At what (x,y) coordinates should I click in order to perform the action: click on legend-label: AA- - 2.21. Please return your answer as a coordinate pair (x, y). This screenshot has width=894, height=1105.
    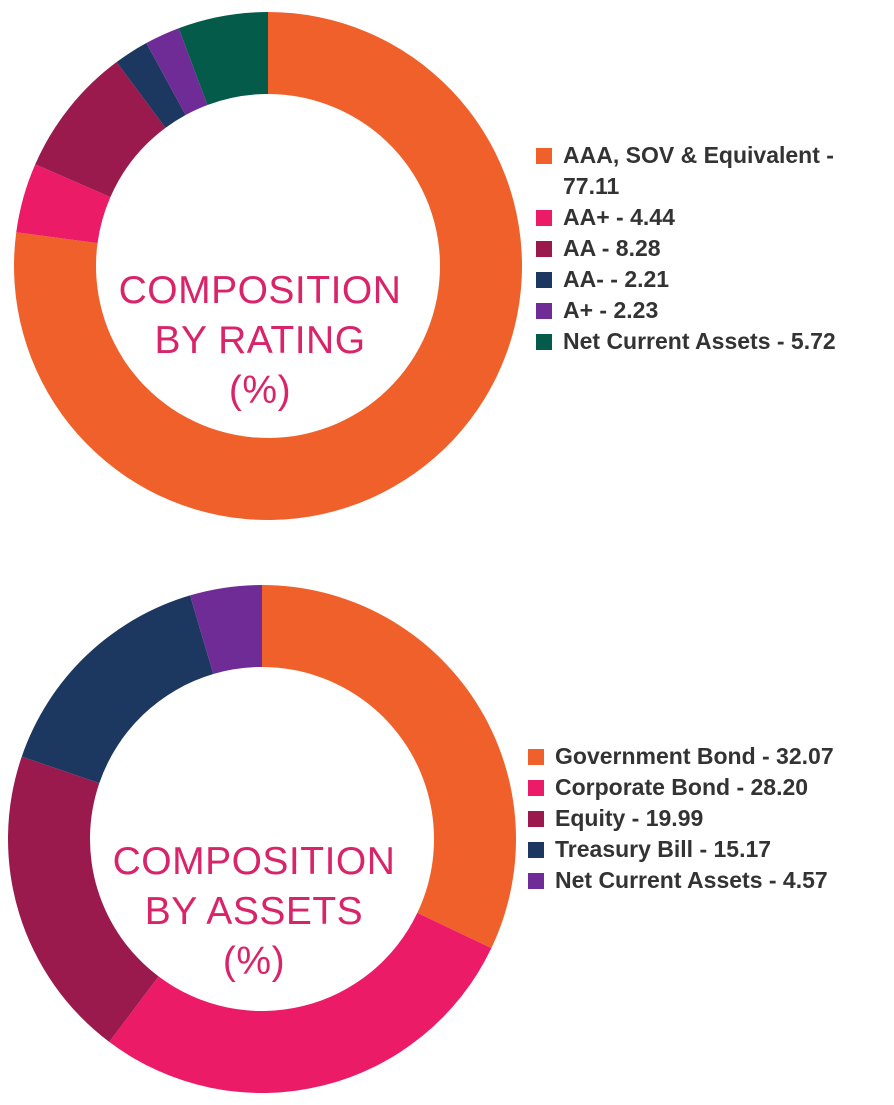
    Looking at the image, I should click on (616, 279).